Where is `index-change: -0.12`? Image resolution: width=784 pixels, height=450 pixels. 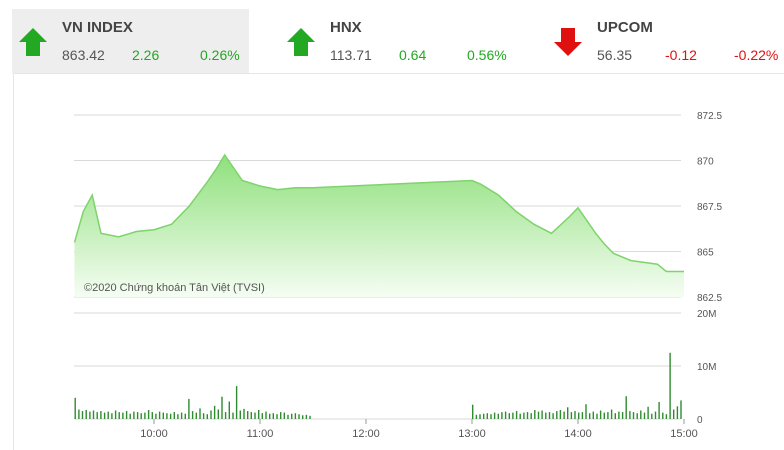 index-change: -0.12 is located at coordinates (681, 55).